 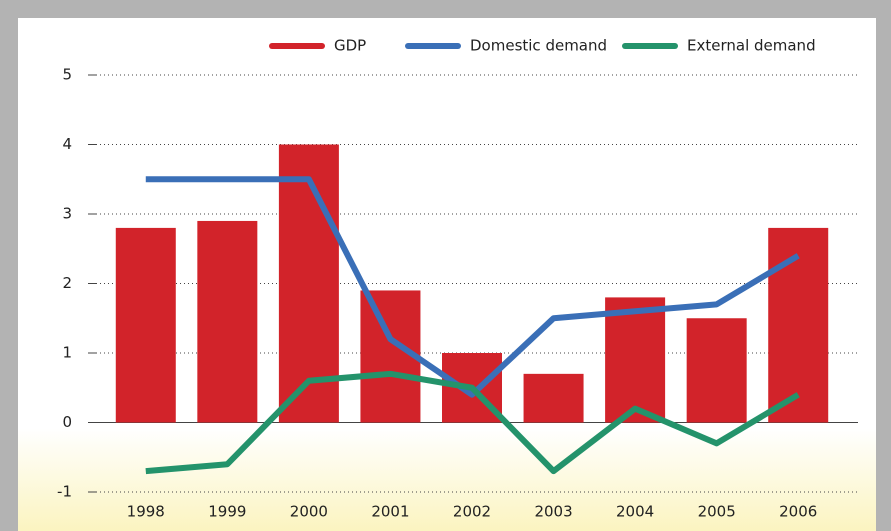 What do you see at coordinates (472, 422) in the screenshot?
I see `line` at bounding box center [472, 422].